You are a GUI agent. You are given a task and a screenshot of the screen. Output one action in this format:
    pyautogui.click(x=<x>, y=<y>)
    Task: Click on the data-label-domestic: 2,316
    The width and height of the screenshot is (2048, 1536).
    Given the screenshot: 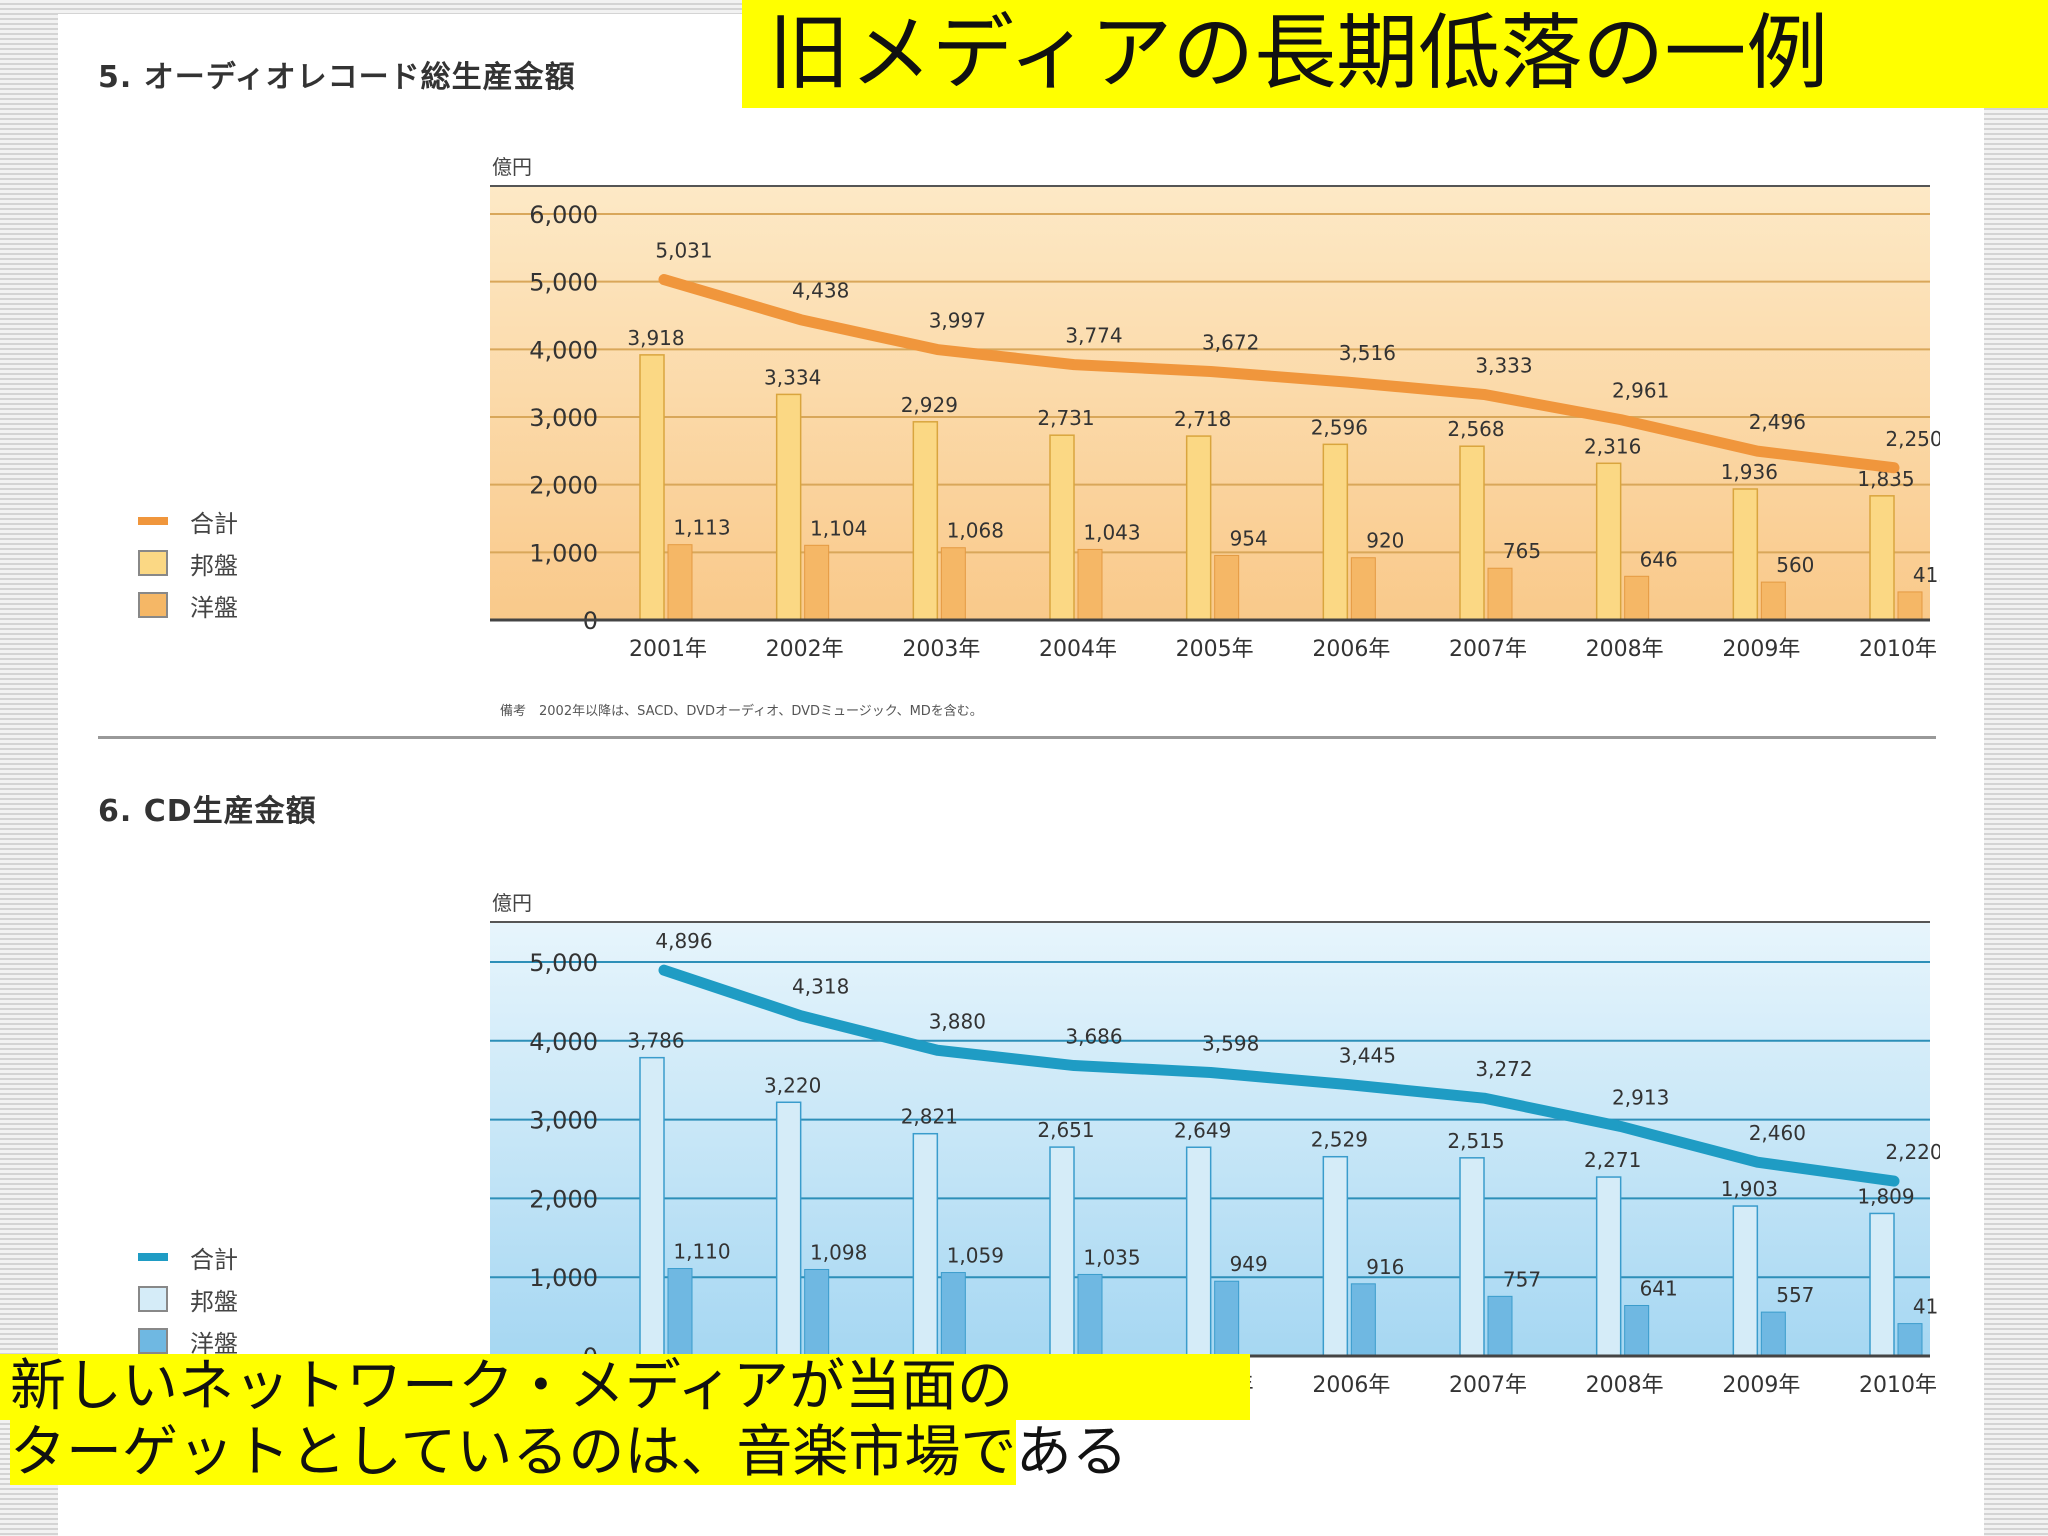 What is the action you would take?
    pyautogui.click(x=1612, y=446)
    